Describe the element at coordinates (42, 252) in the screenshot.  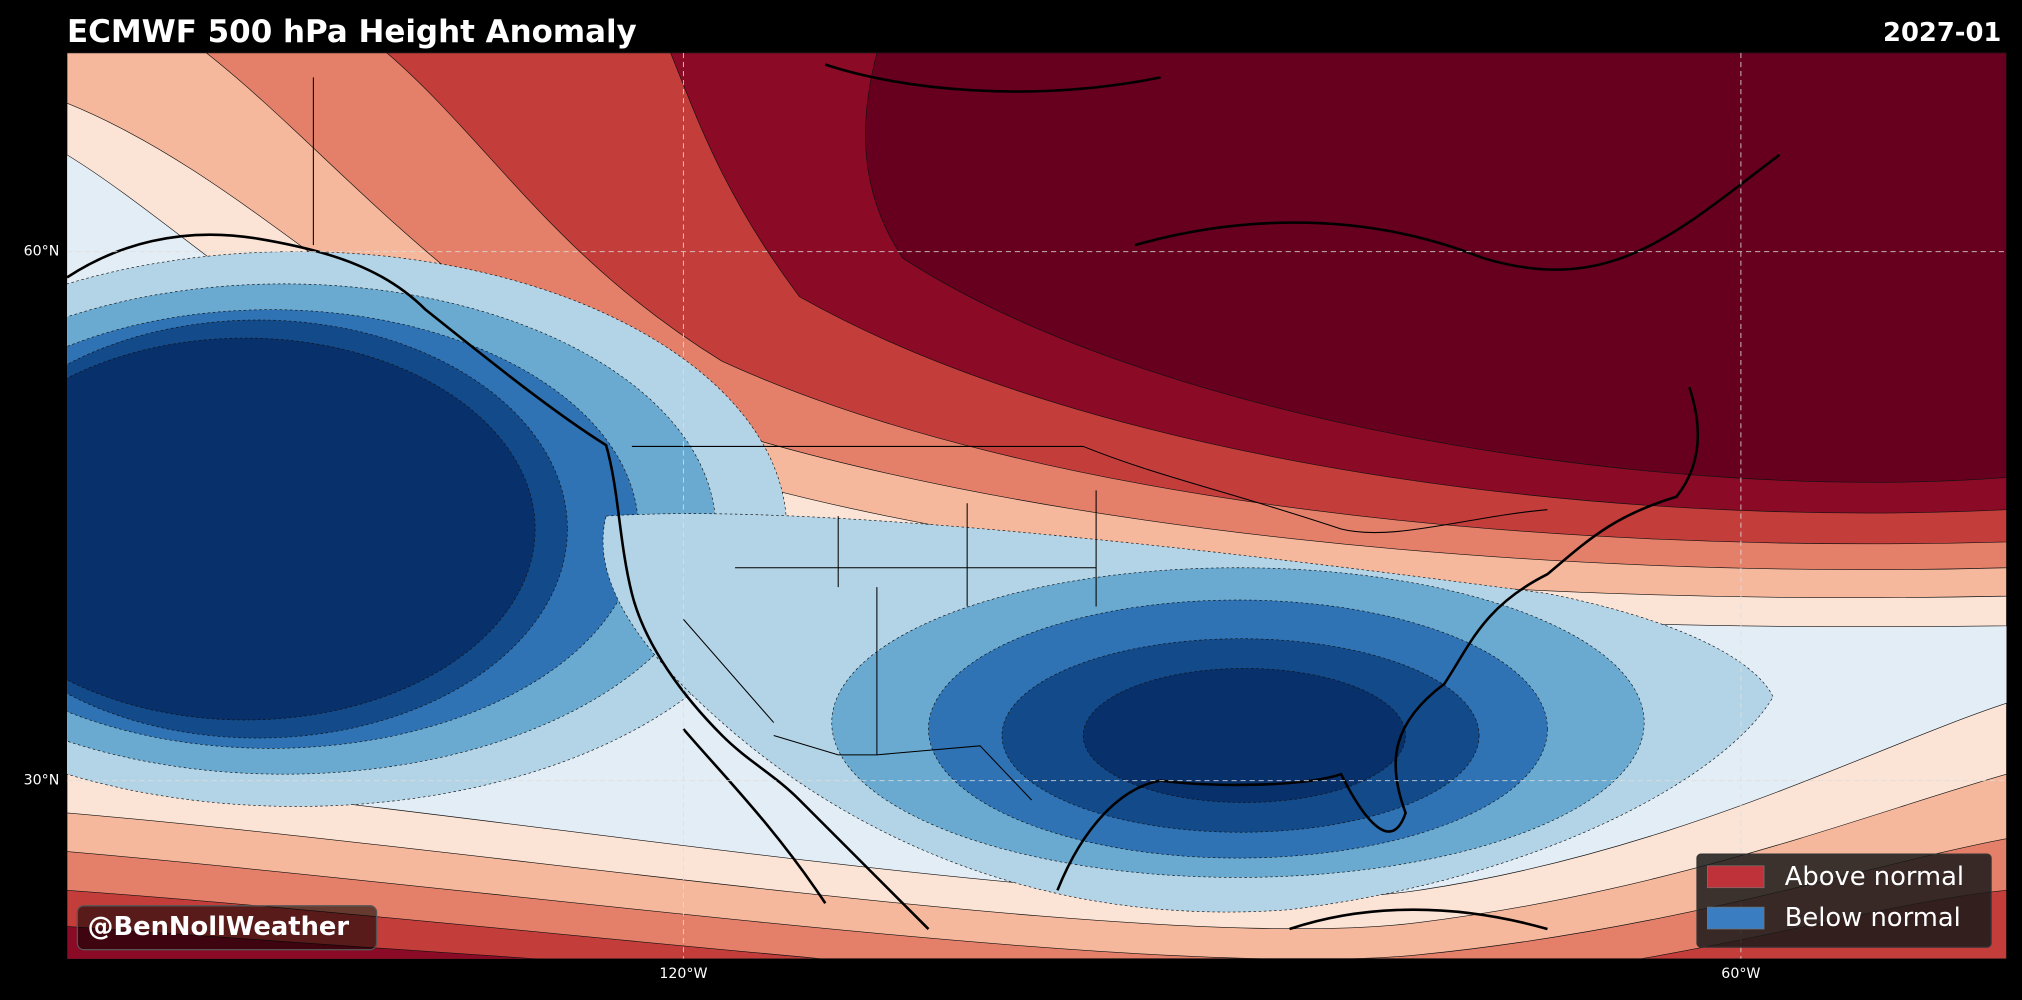
I see `lat-label: 60°N` at that location.